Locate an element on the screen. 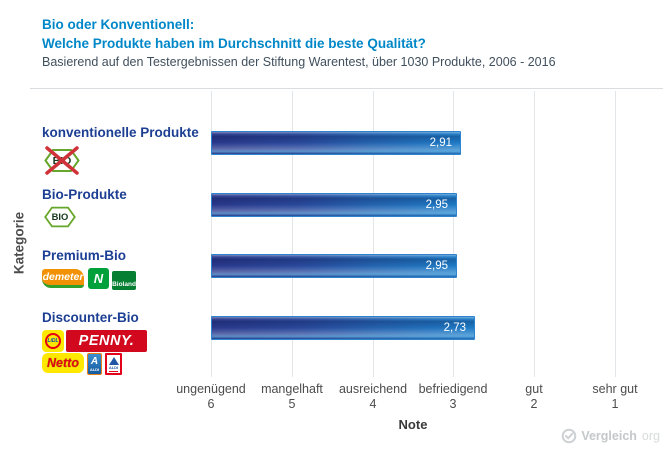 This screenshot has height=450, width=668. bar-value-label: 2,73 is located at coordinates (454, 328).